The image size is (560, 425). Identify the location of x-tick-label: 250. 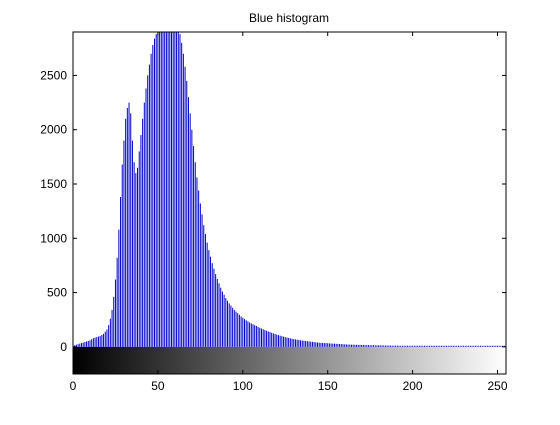
(497, 386).